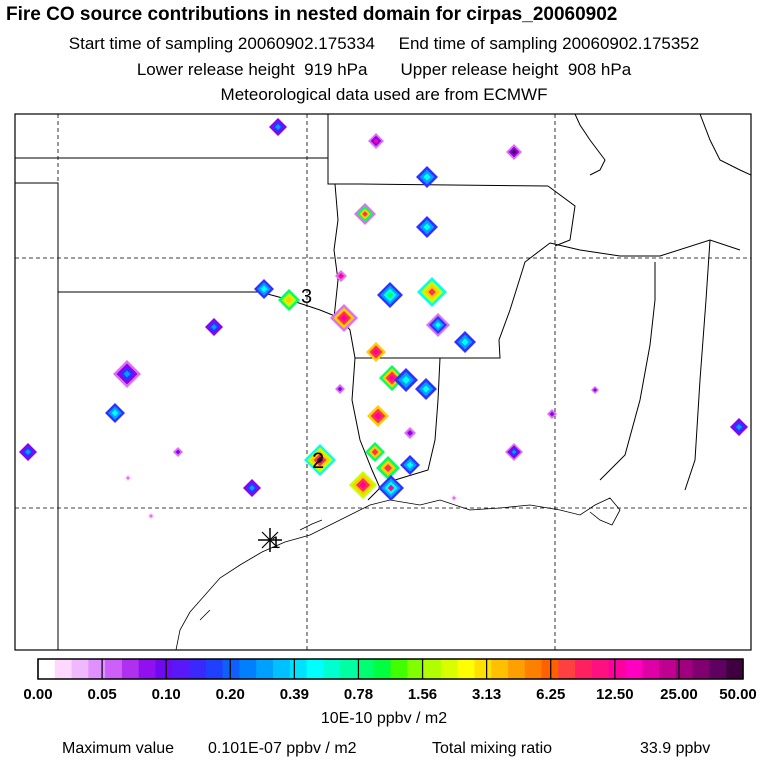 This screenshot has height=768, width=768. What do you see at coordinates (151, 43) in the screenshot?
I see `start-time-label: Start time of sampling` at bounding box center [151, 43].